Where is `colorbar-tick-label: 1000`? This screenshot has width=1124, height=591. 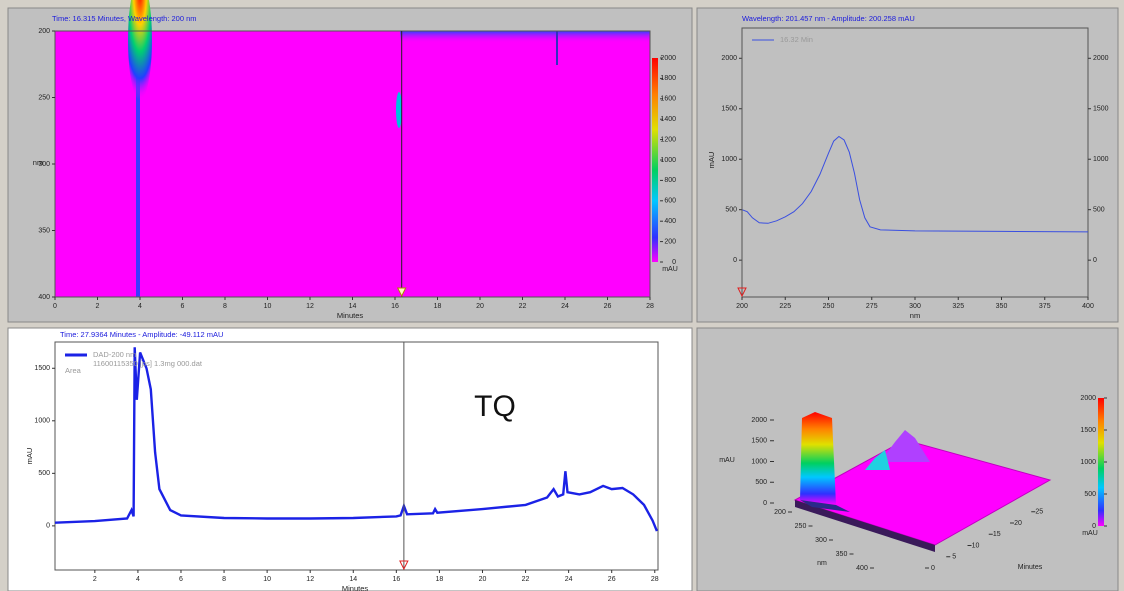 colorbar-tick-label: 1000 is located at coordinates (668, 160).